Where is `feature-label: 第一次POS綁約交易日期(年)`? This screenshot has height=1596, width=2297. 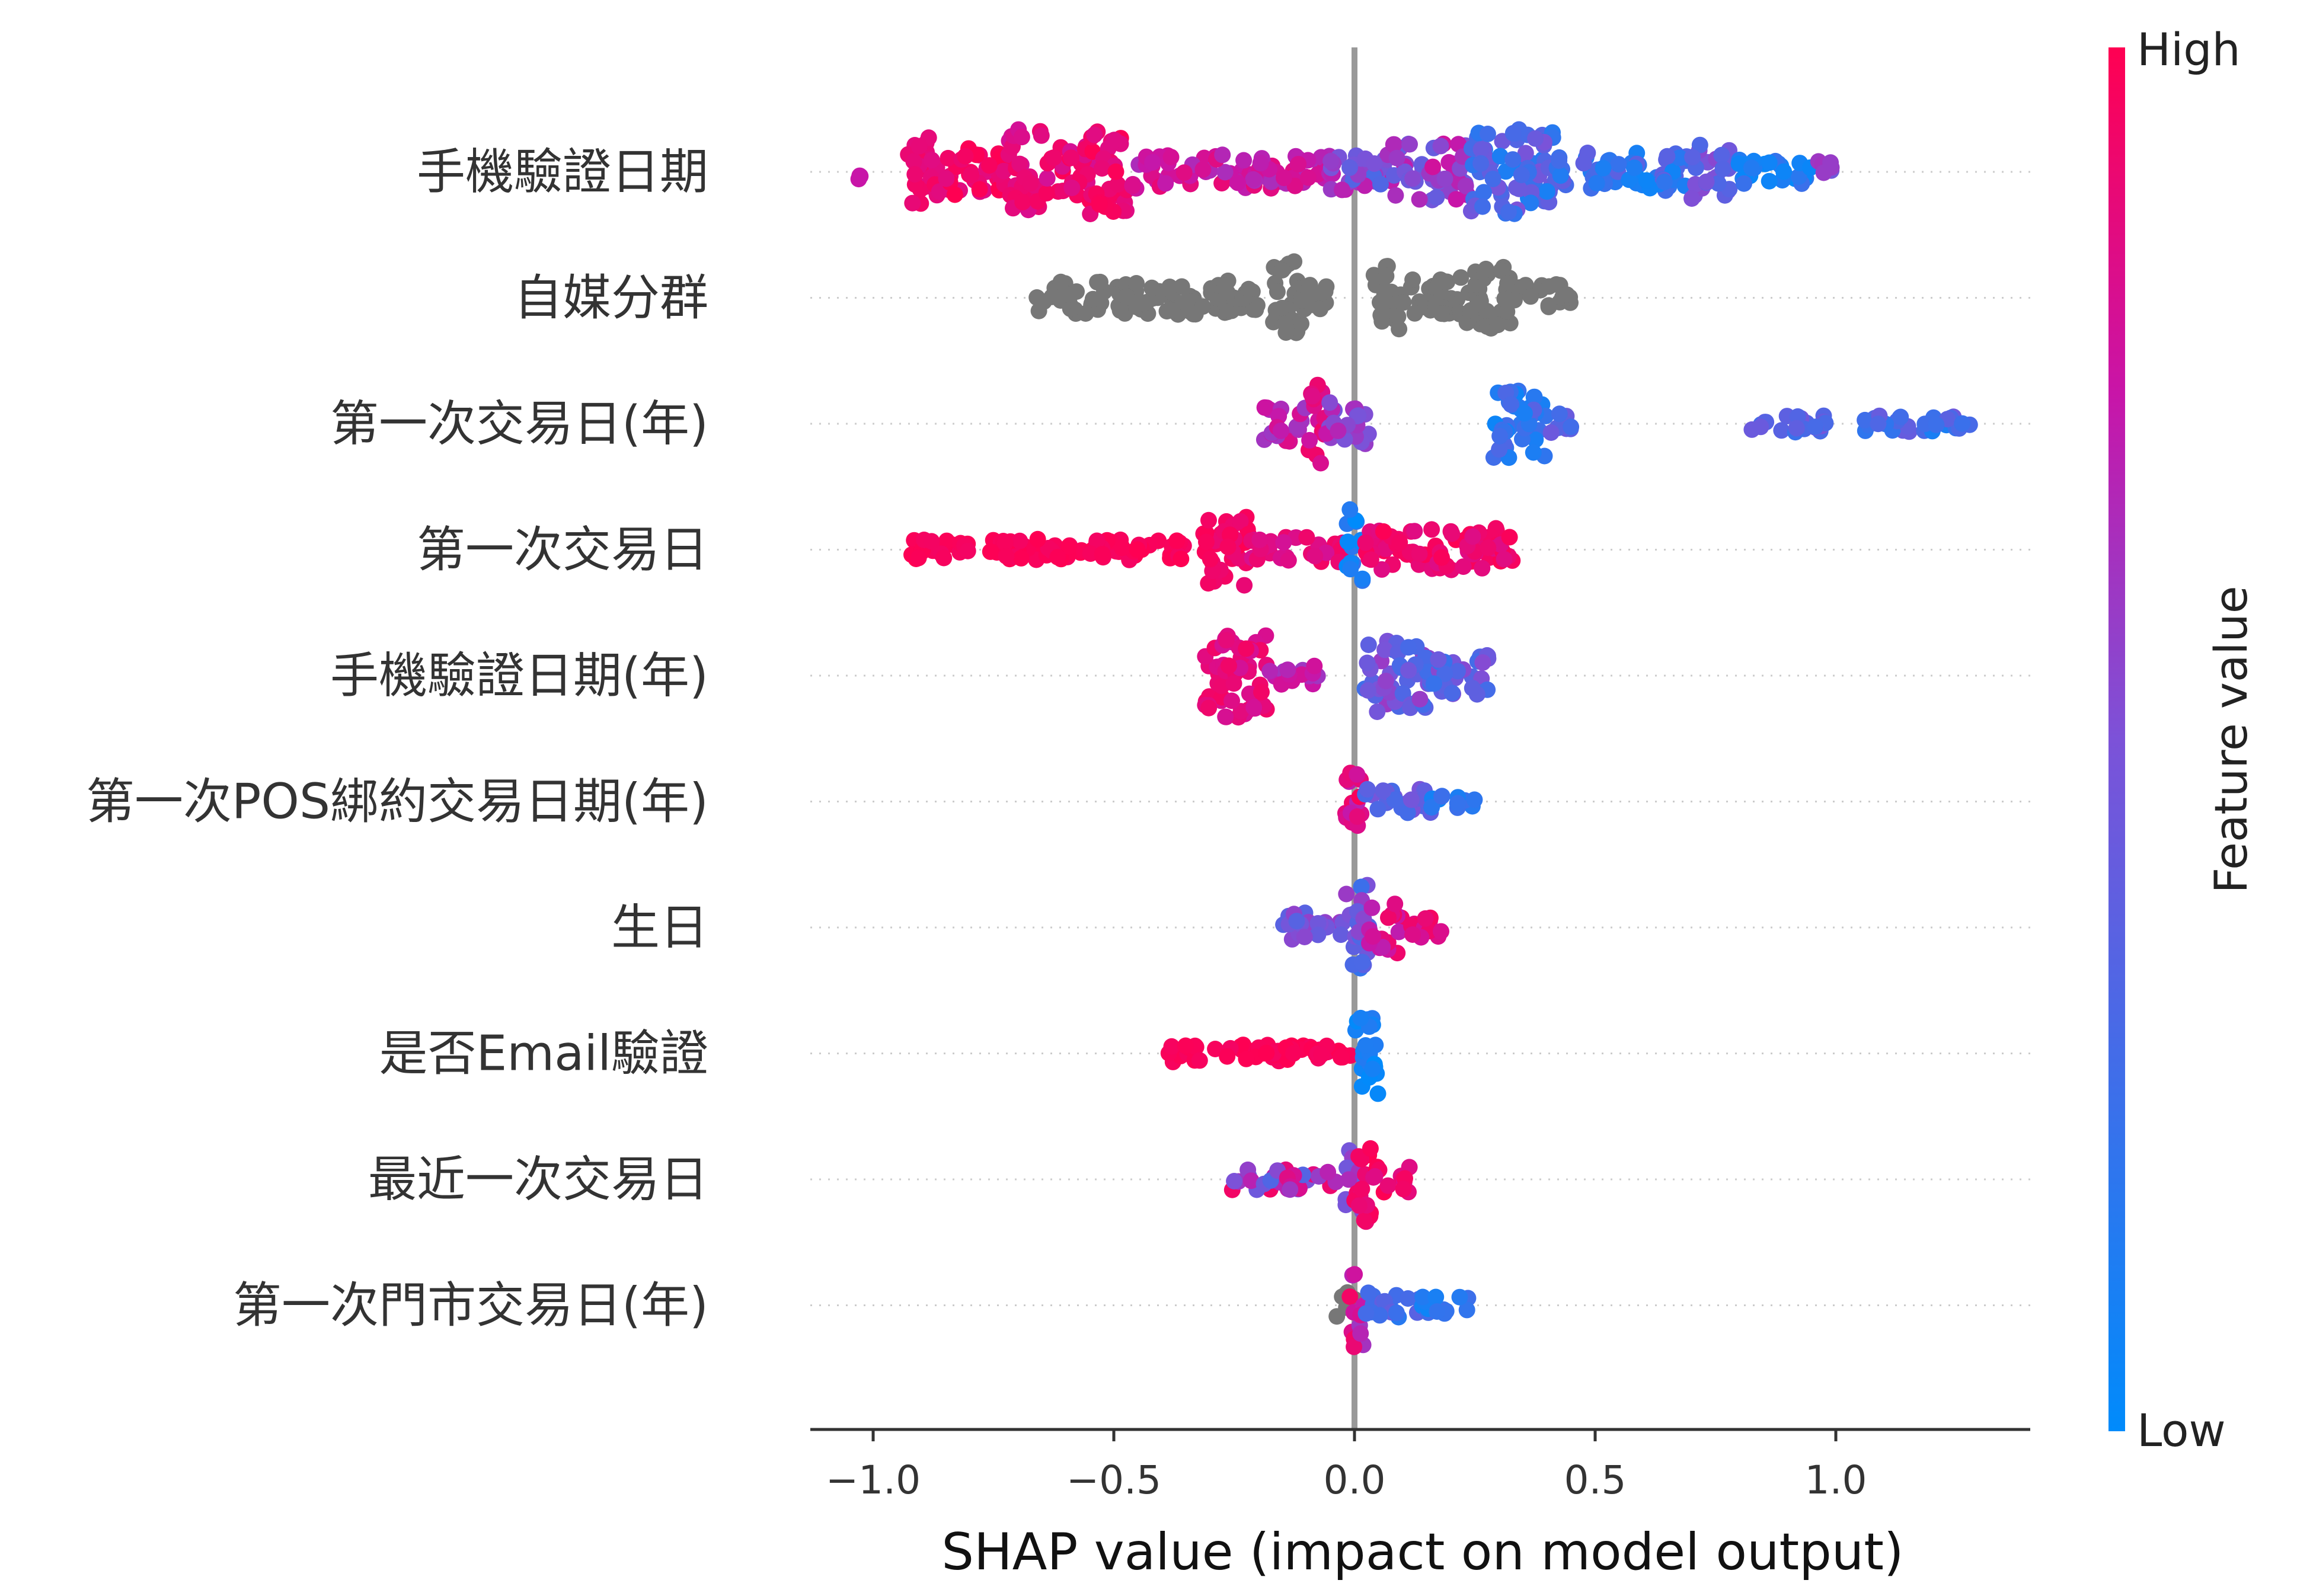 feature-label: 第一次POS綁約交易日期(年) is located at coordinates (397, 802).